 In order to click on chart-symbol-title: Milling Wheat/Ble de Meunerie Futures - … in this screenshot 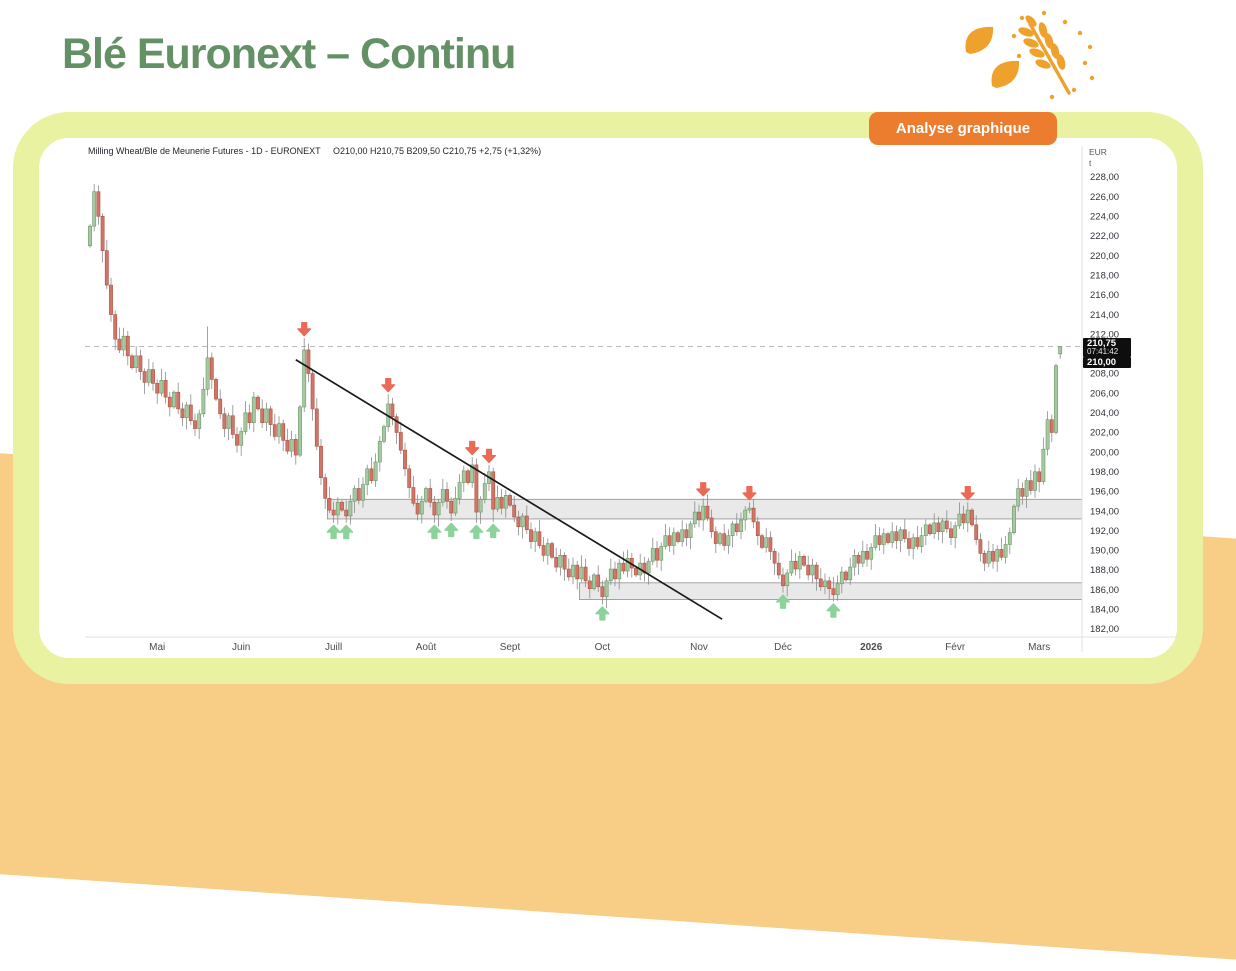, I will do `click(204, 151)`.